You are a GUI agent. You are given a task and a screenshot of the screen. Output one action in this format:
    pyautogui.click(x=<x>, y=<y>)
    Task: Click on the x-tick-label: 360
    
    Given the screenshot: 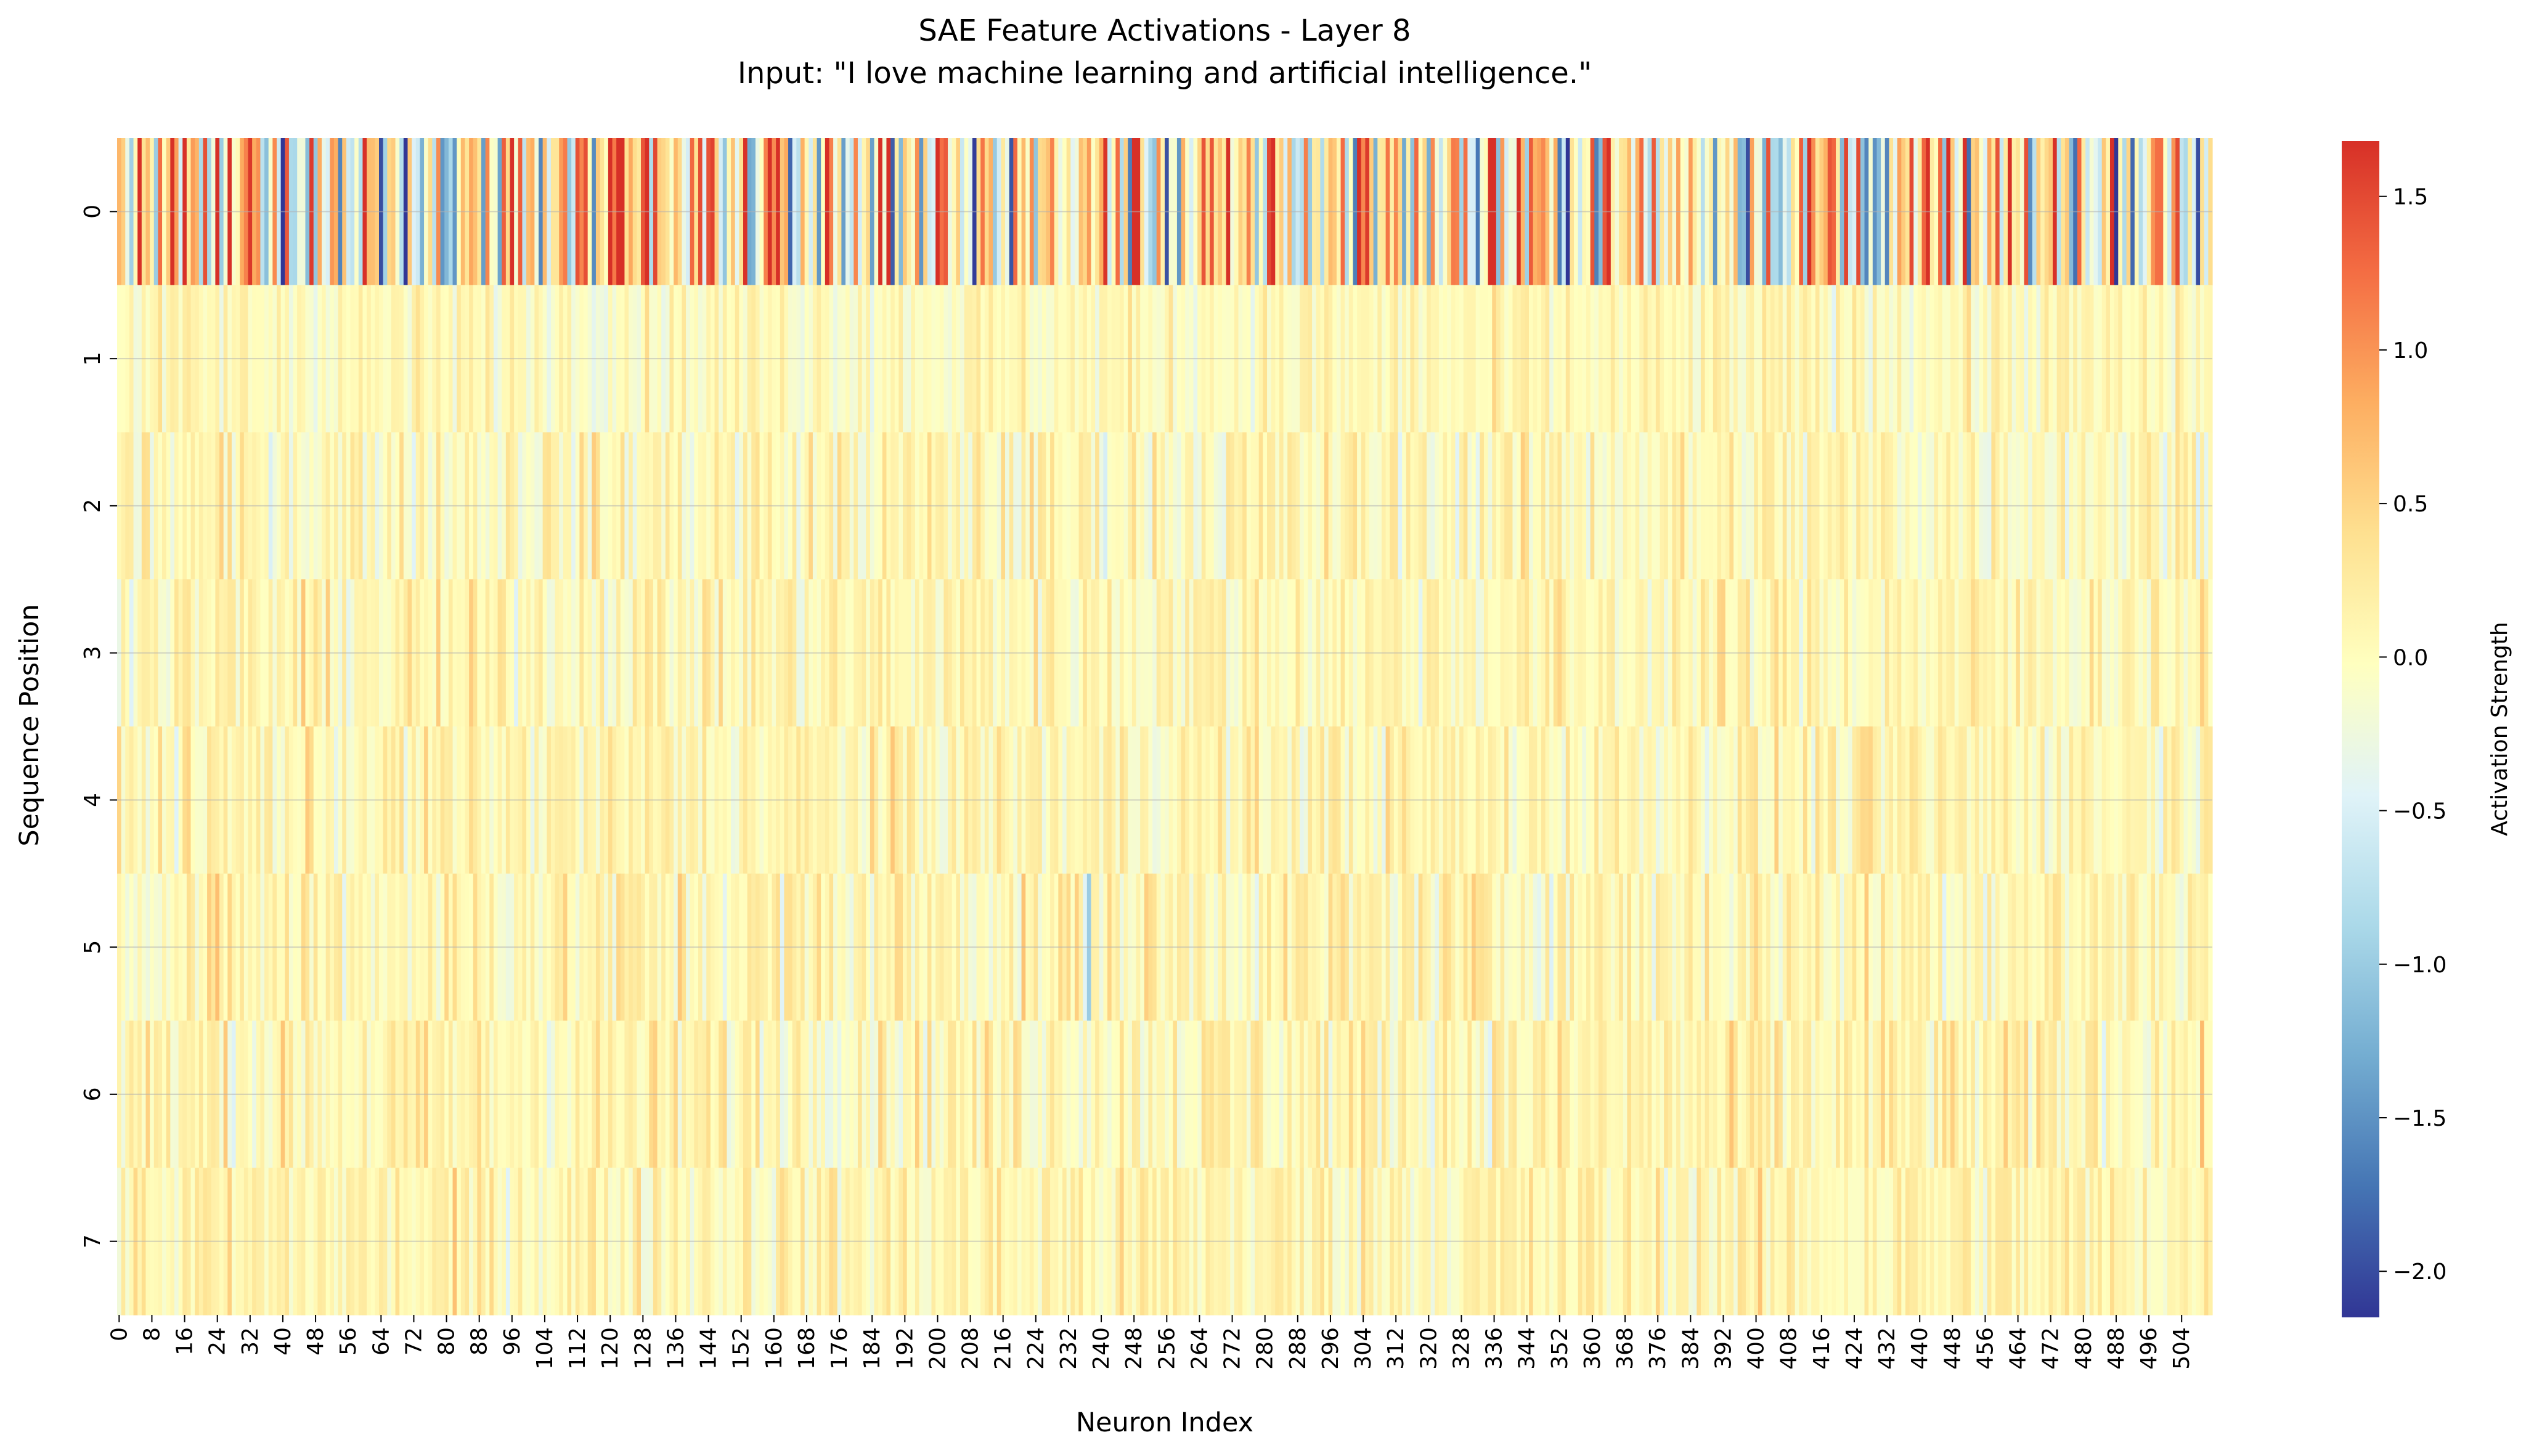 What is the action you would take?
    pyautogui.click(x=1593, y=1348)
    